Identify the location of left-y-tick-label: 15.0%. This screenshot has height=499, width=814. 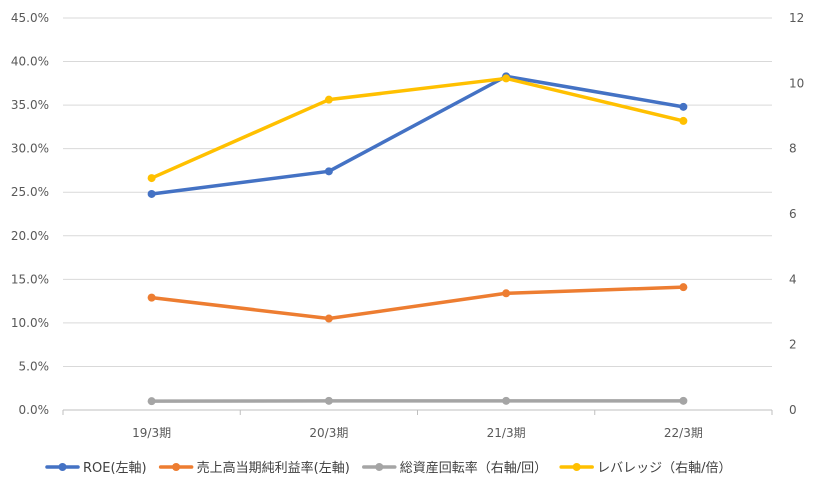
(30, 279).